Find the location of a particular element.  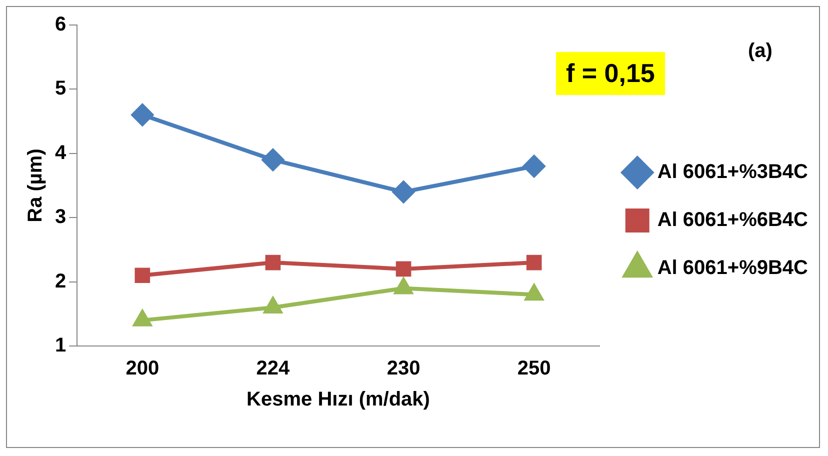

y-tick-label: 3 is located at coordinates (60, 217).